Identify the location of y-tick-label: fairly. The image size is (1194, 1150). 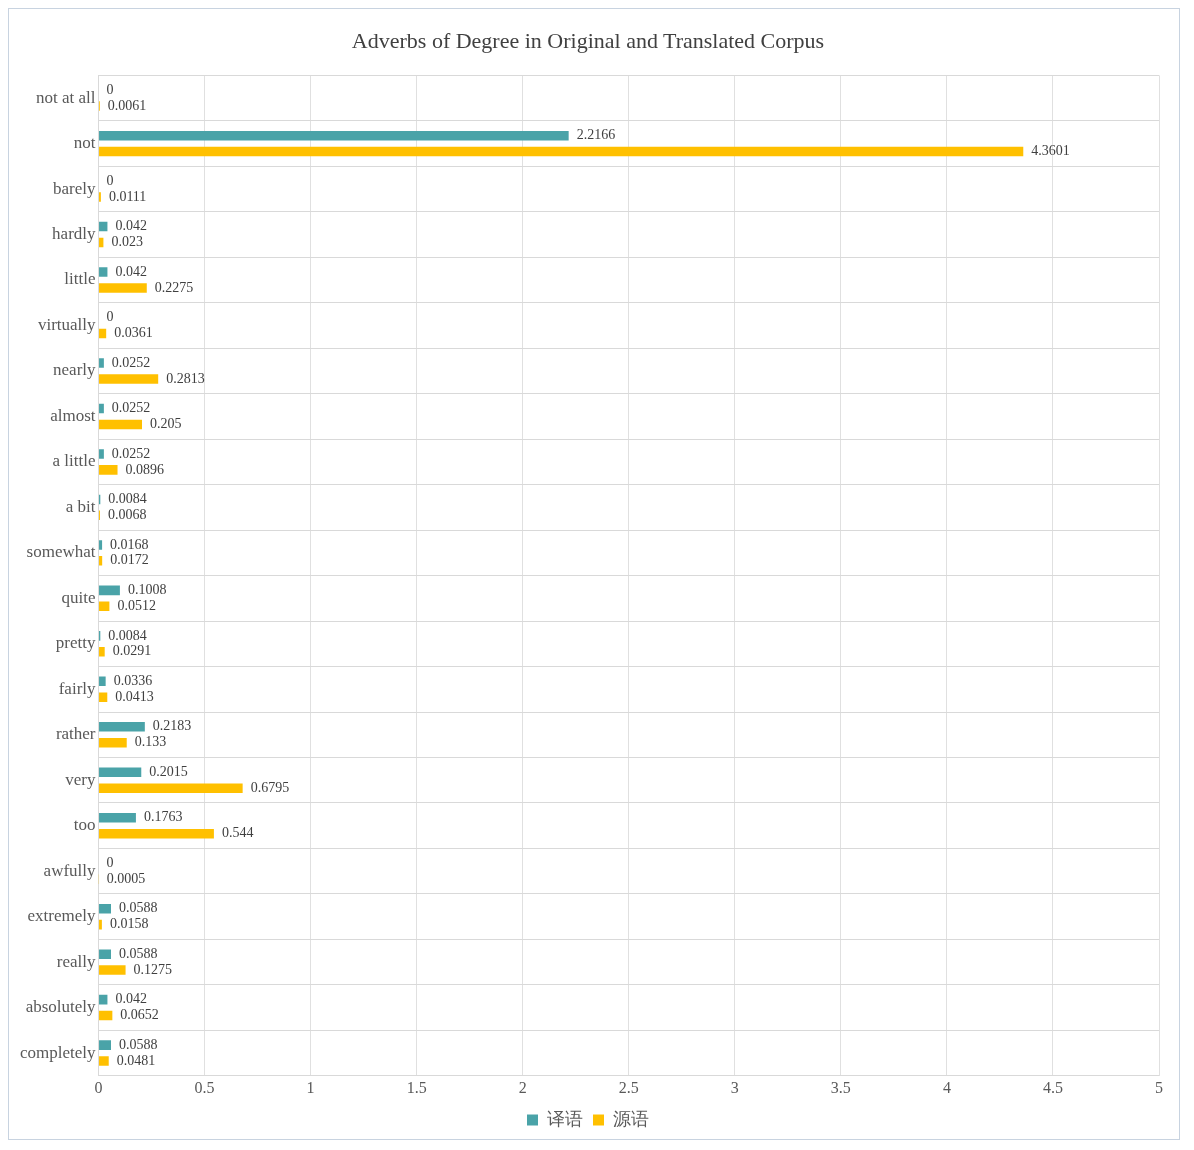
(77, 688).